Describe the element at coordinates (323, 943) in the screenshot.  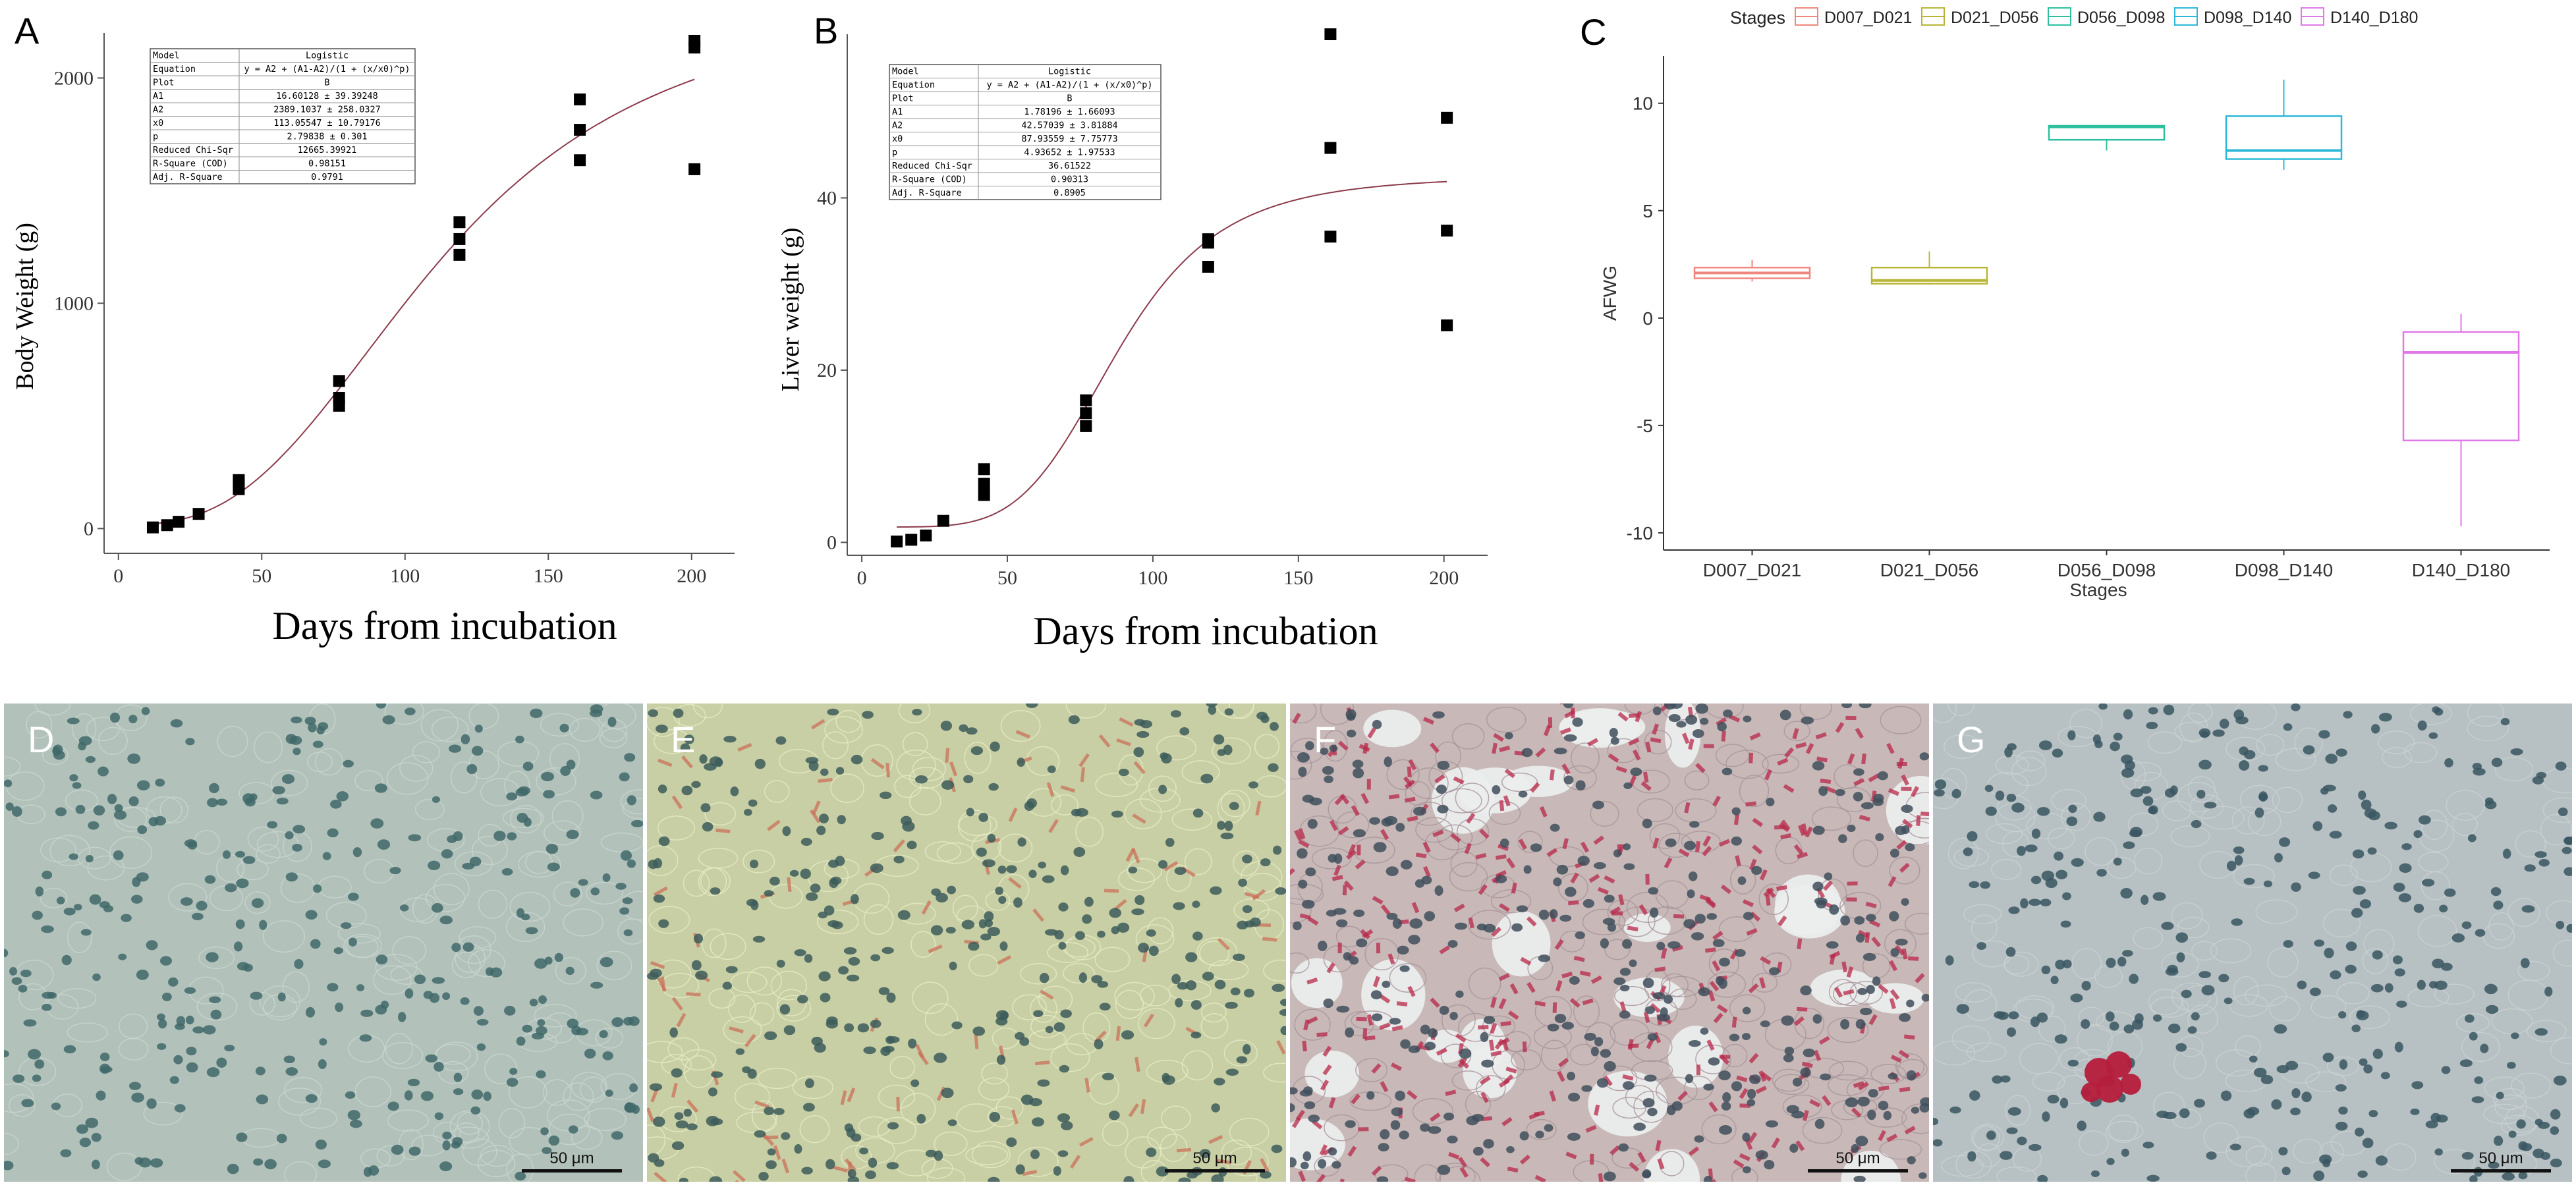
I see `micrograph-d: D 50 μm` at that location.